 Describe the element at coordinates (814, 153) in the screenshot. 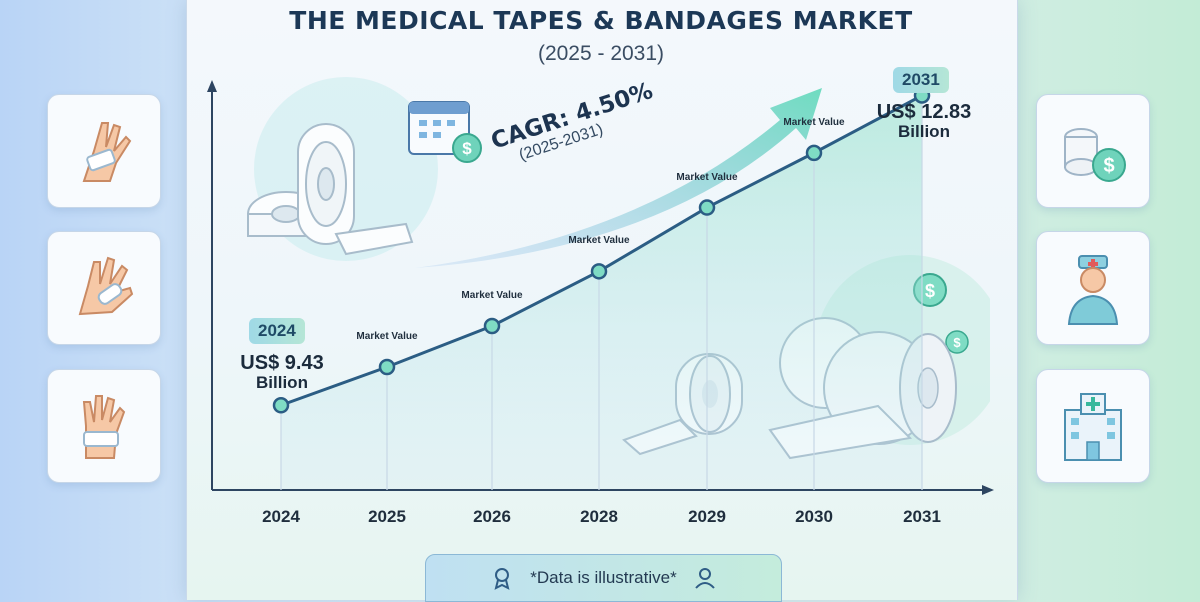

I see `data-point-2030` at that location.